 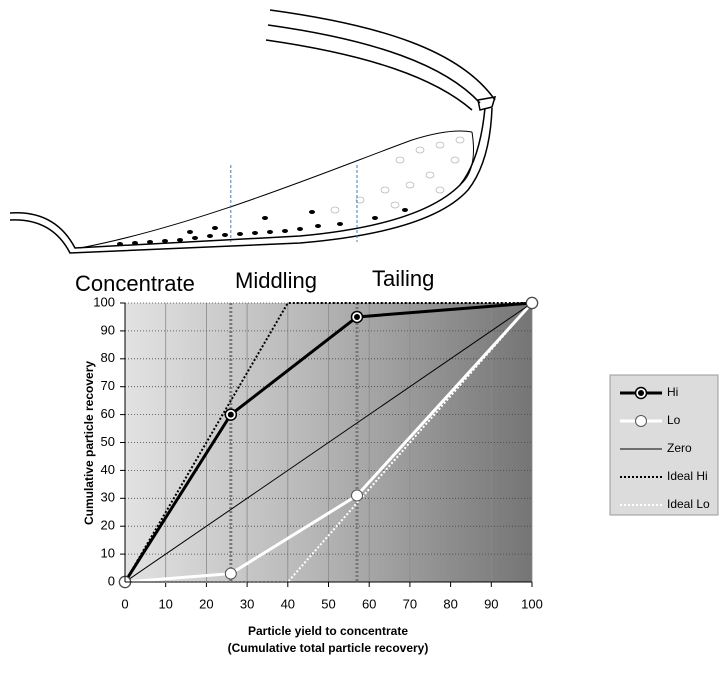 I want to click on y-tick-label: 50, so click(x=108, y=441).